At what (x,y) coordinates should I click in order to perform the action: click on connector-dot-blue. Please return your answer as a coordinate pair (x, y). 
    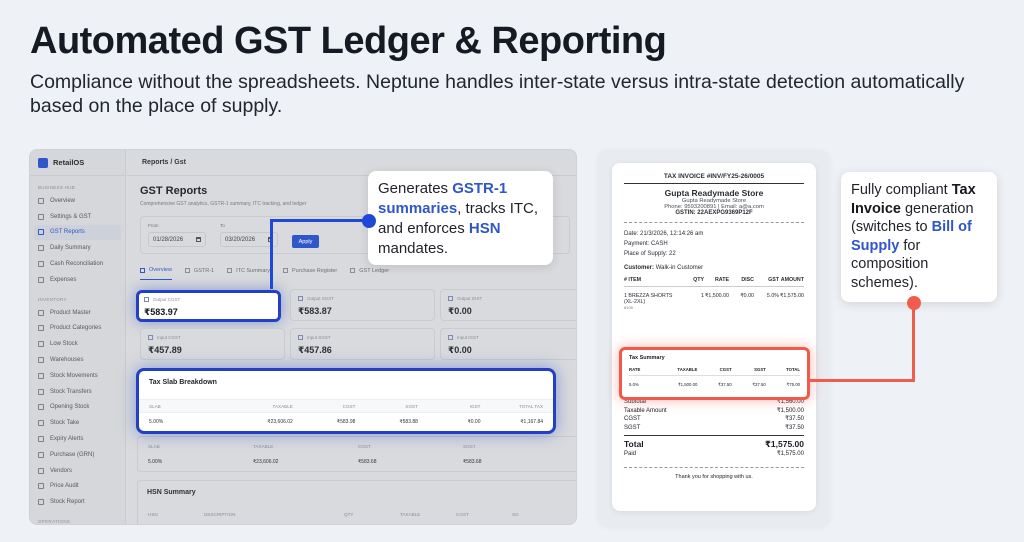
    Looking at the image, I should click on (369, 221).